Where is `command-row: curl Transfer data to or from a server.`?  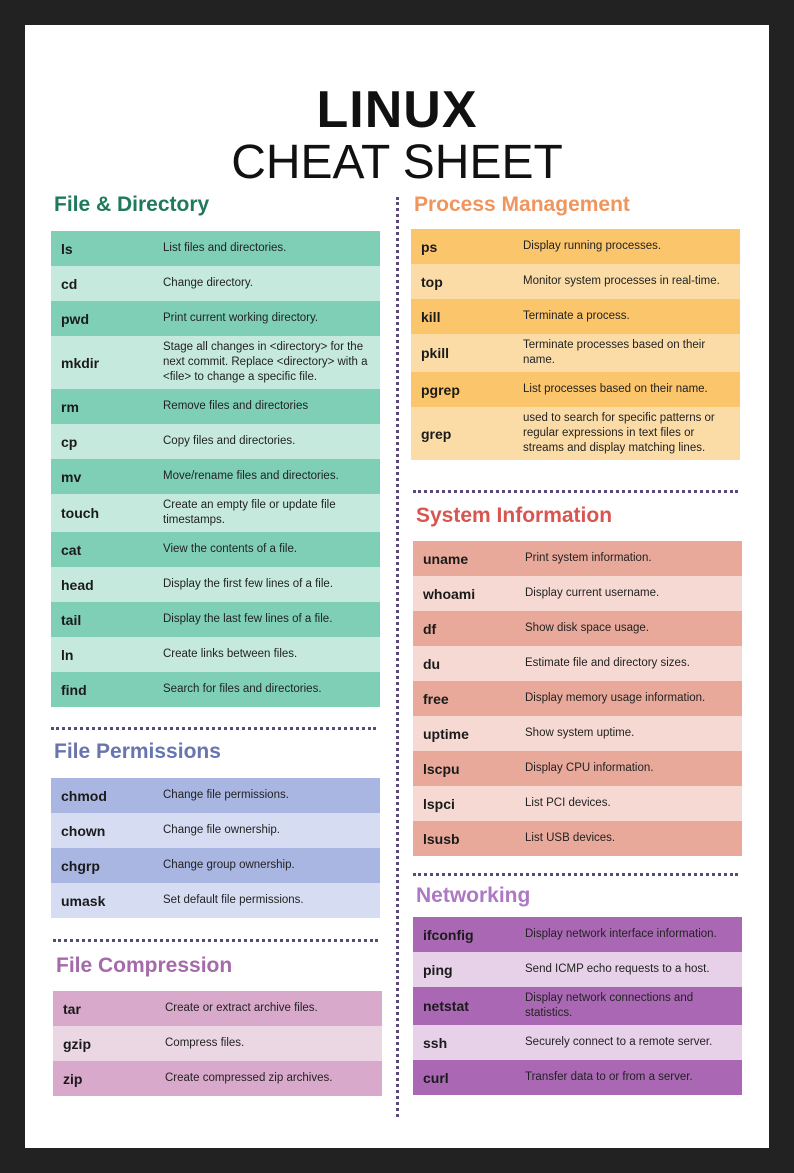 command-row: curl Transfer data to or from a server. is located at coordinates (577, 1077).